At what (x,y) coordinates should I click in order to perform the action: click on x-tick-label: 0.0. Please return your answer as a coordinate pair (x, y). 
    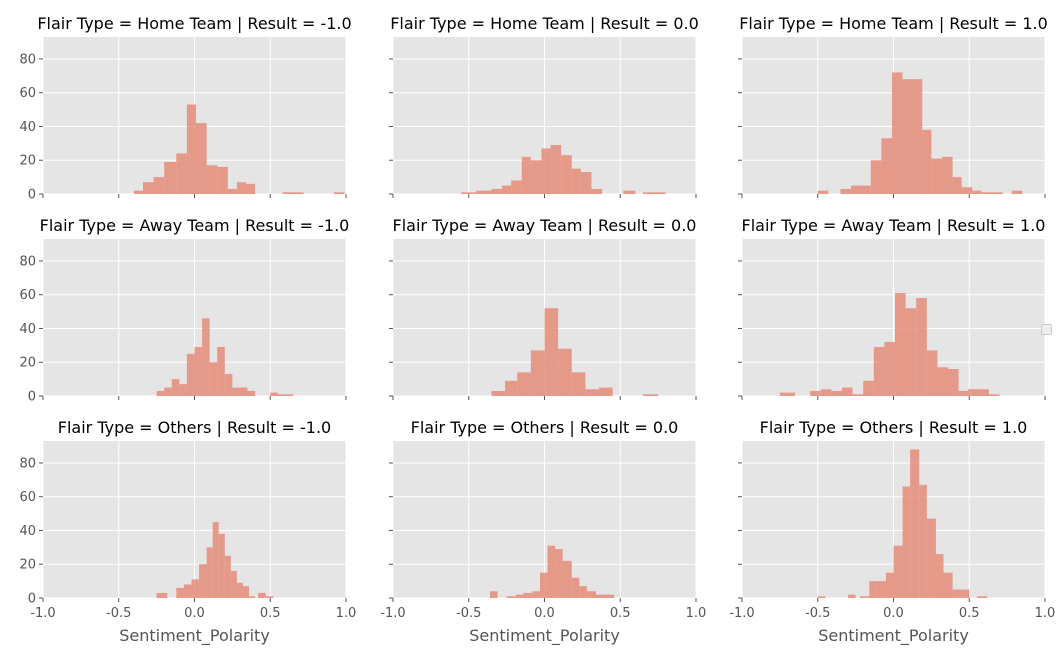
    Looking at the image, I should click on (544, 613).